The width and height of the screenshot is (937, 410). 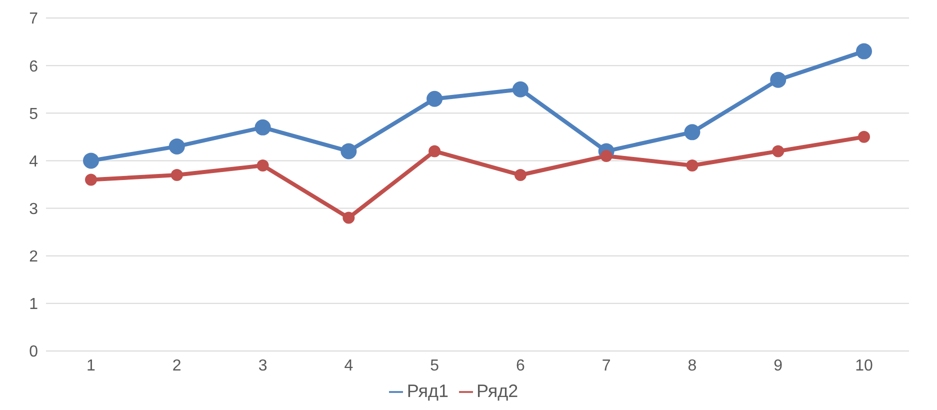 What do you see at coordinates (91, 365) in the screenshot?
I see `x-tick-label: 1` at bounding box center [91, 365].